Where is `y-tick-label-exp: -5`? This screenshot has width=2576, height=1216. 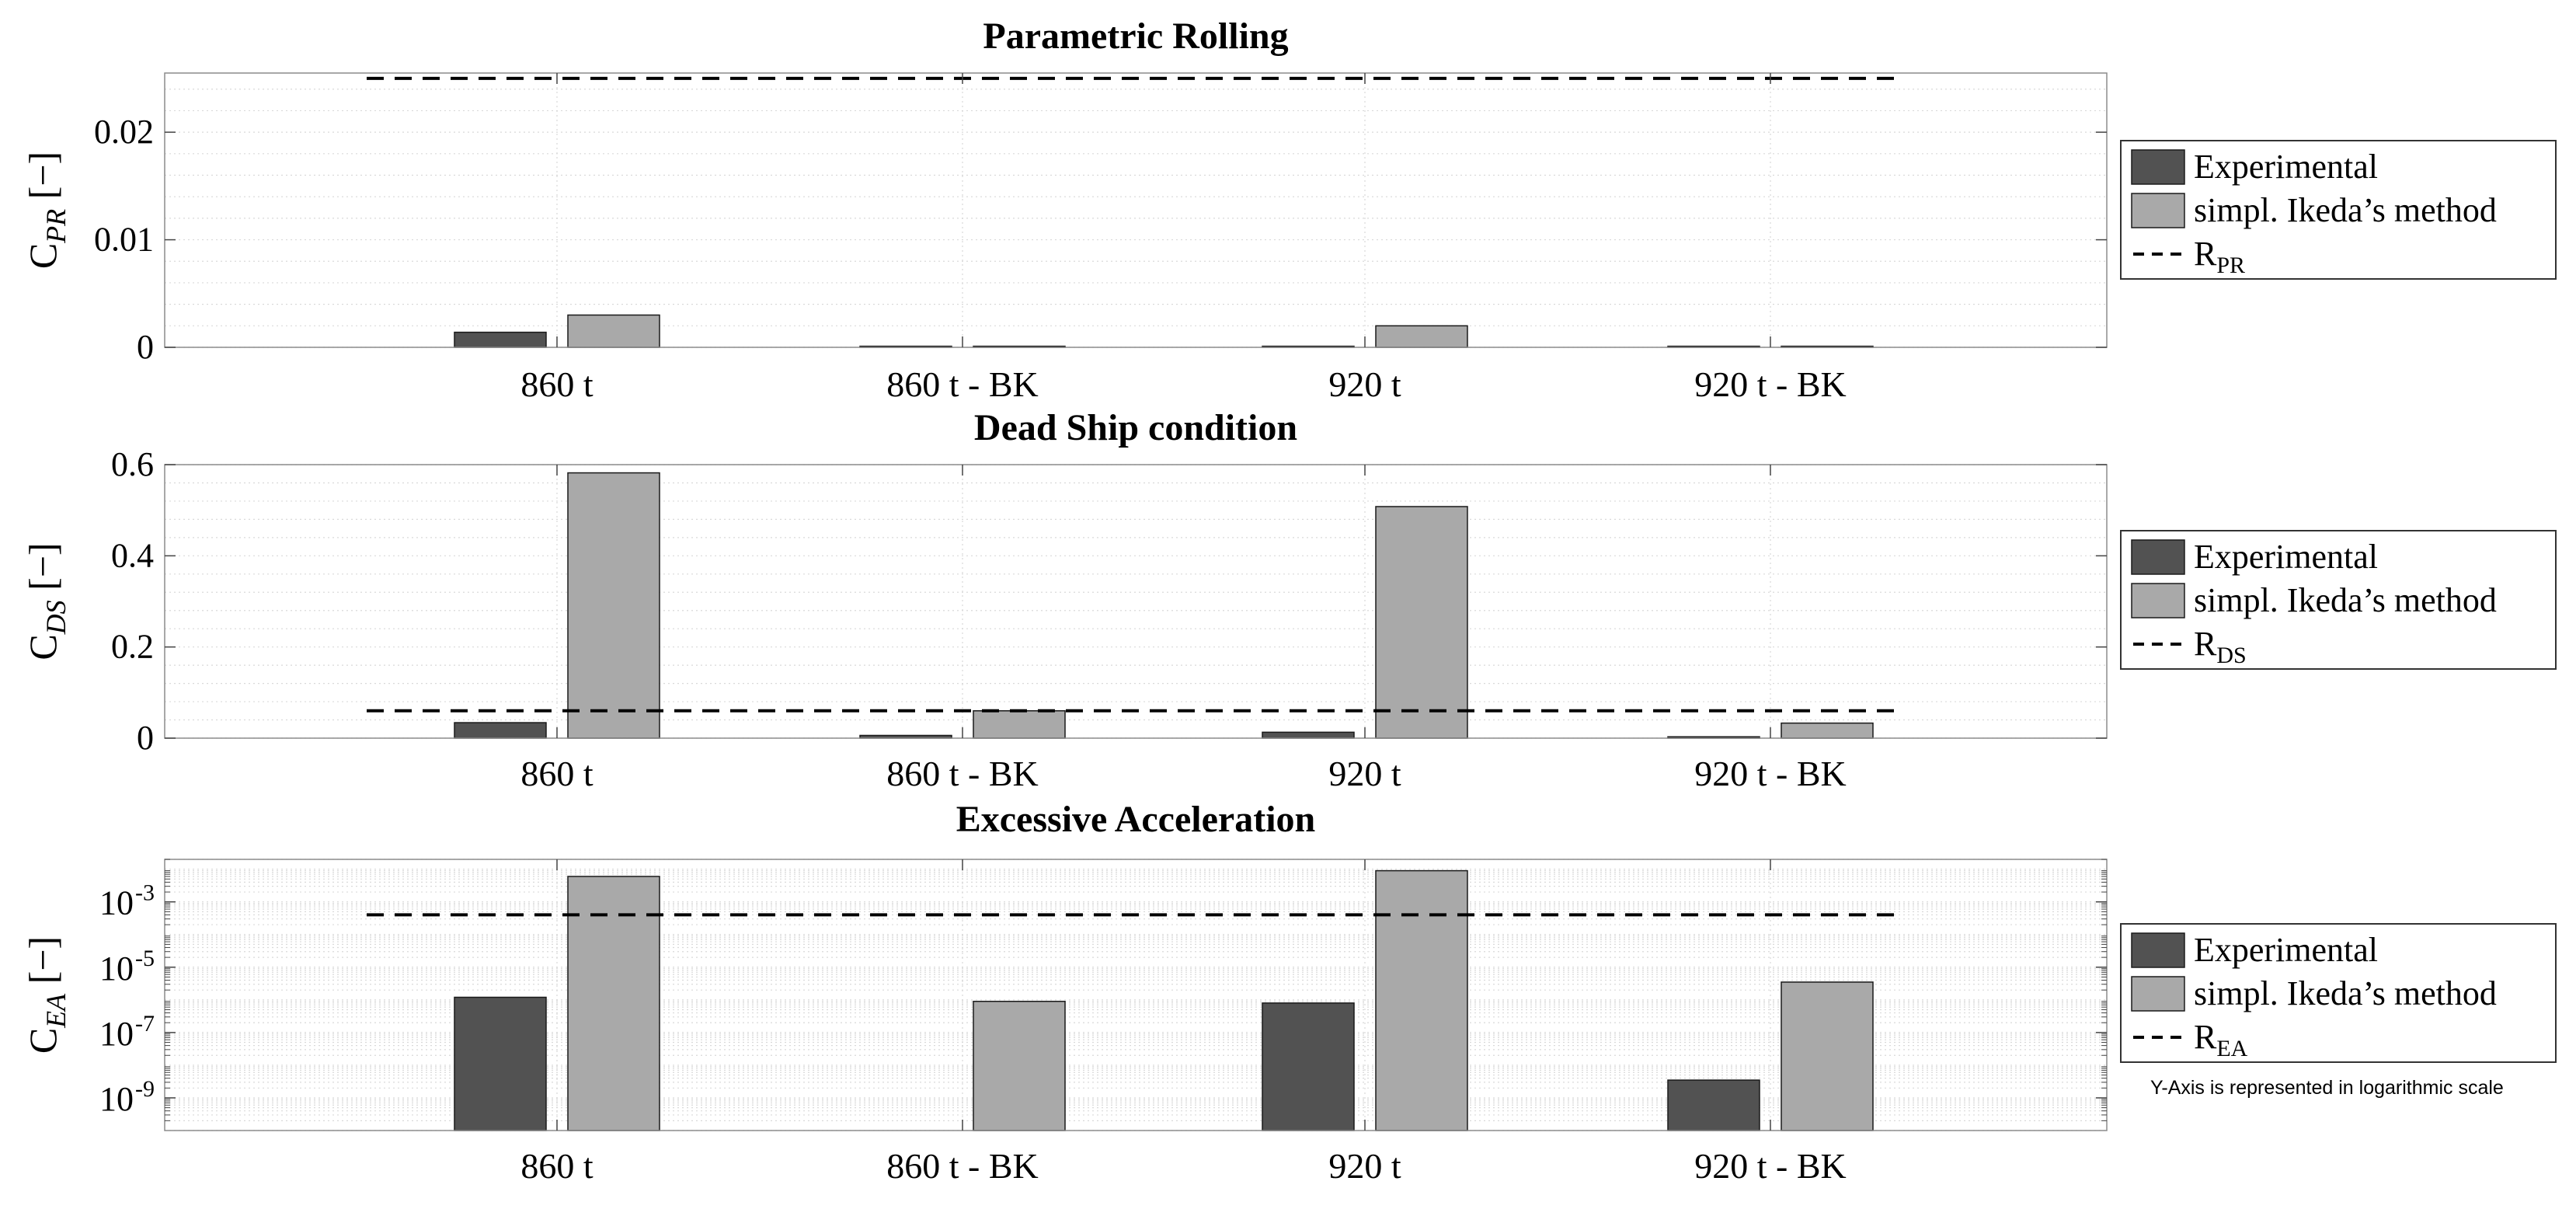 y-tick-label-exp: -5 is located at coordinates (145, 958).